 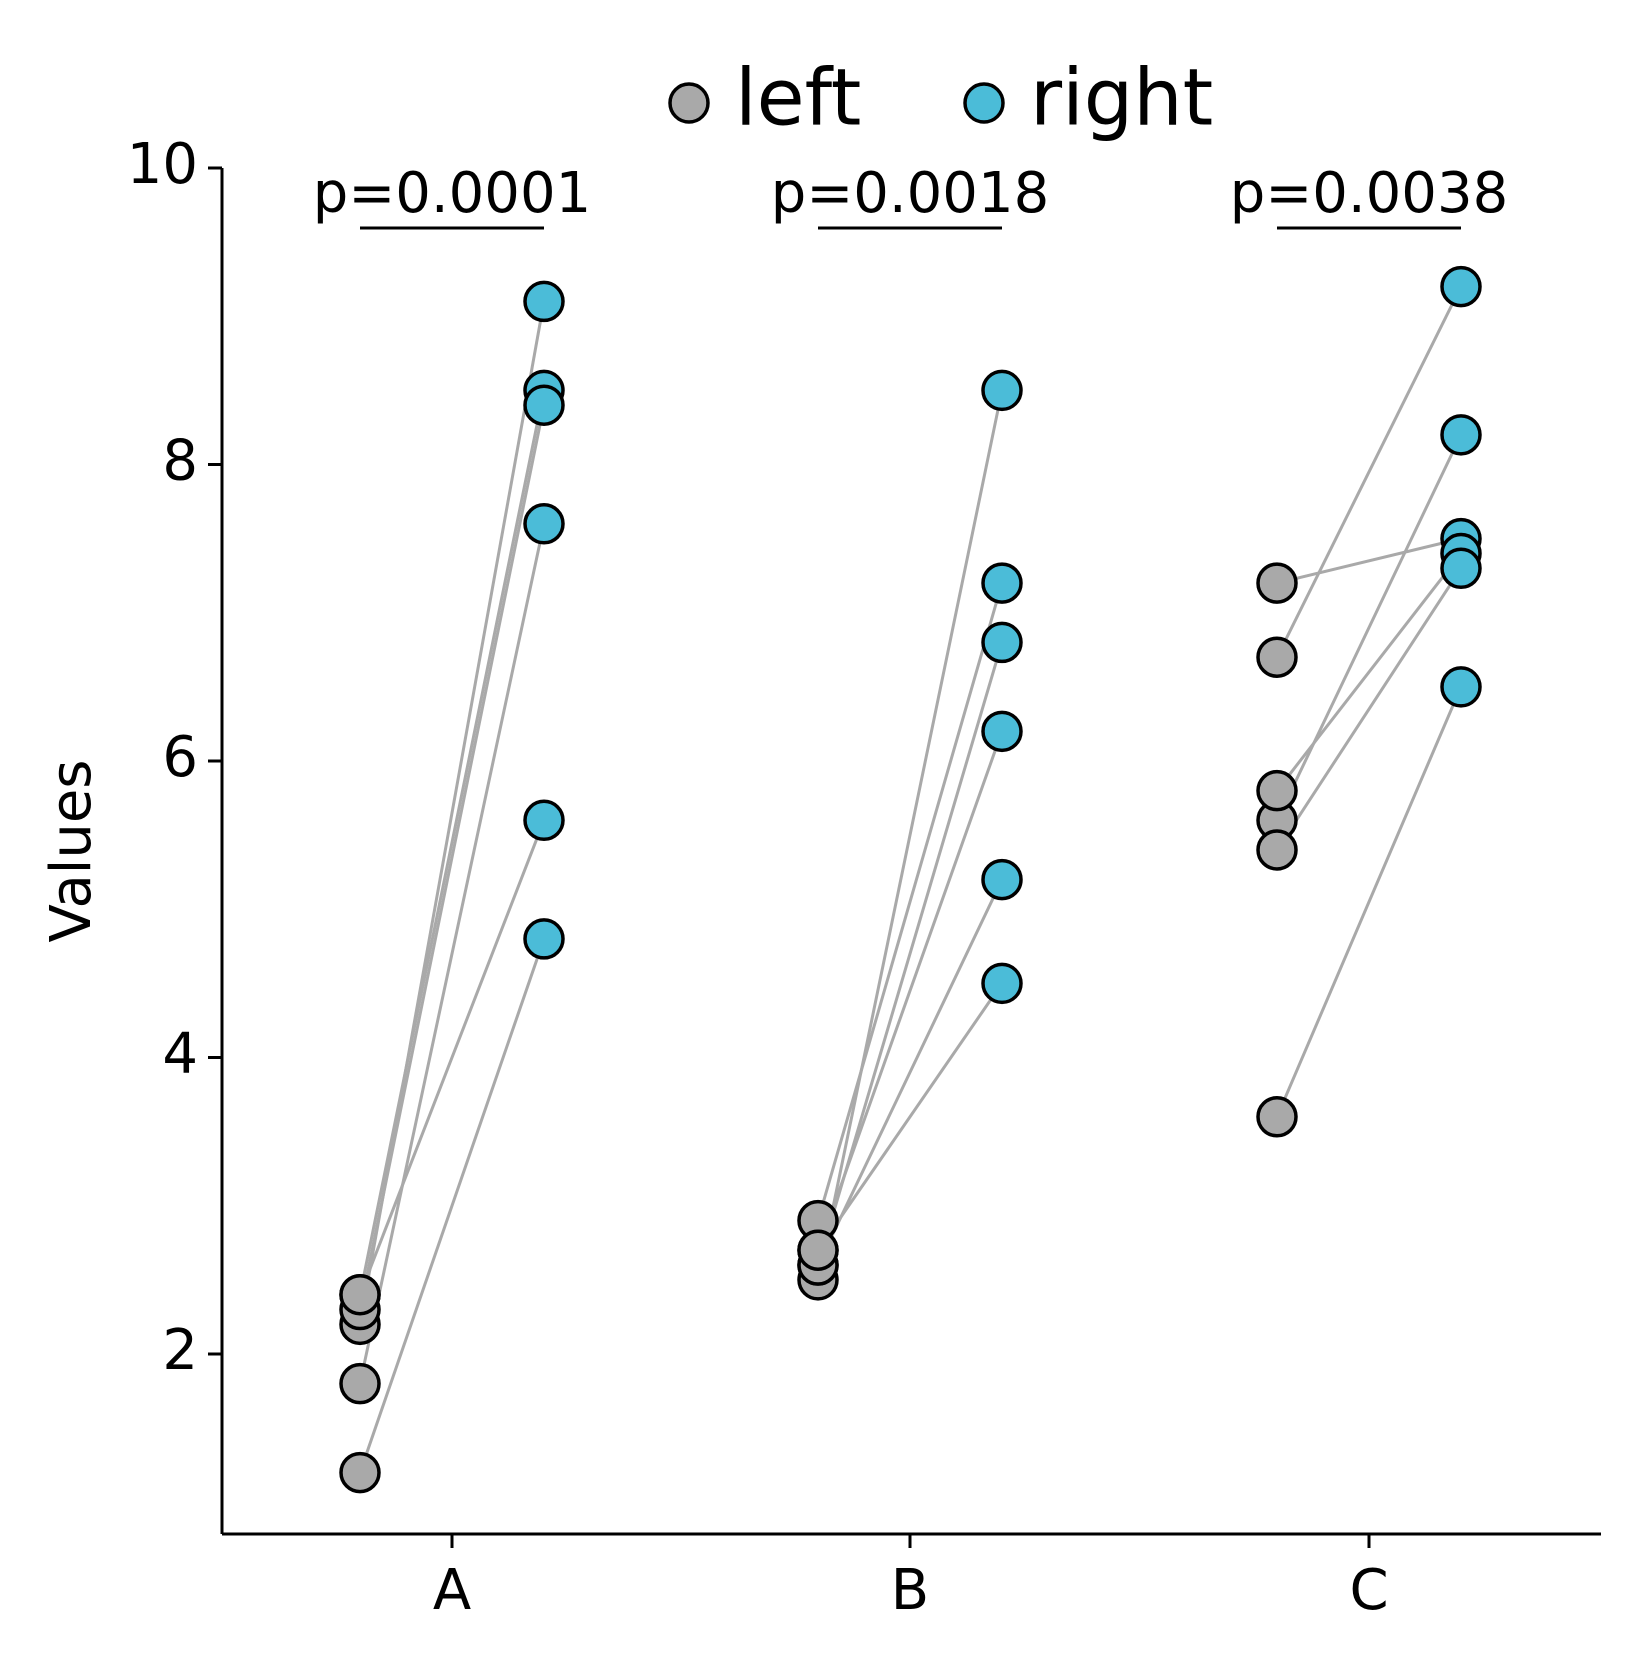 What do you see at coordinates (180, 1054) in the screenshot?
I see `y-tick-label: 4` at bounding box center [180, 1054].